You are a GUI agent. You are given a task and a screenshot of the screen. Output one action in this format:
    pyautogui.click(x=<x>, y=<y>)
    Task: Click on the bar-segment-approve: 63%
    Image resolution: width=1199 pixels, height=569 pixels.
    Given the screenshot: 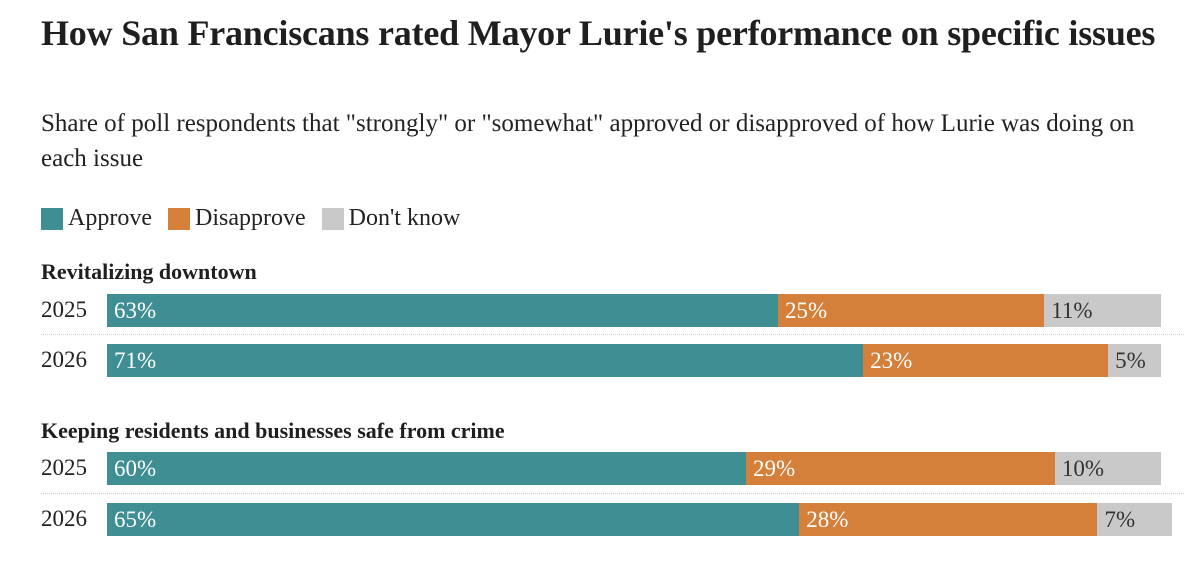 What is the action you would take?
    pyautogui.click(x=442, y=310)
    